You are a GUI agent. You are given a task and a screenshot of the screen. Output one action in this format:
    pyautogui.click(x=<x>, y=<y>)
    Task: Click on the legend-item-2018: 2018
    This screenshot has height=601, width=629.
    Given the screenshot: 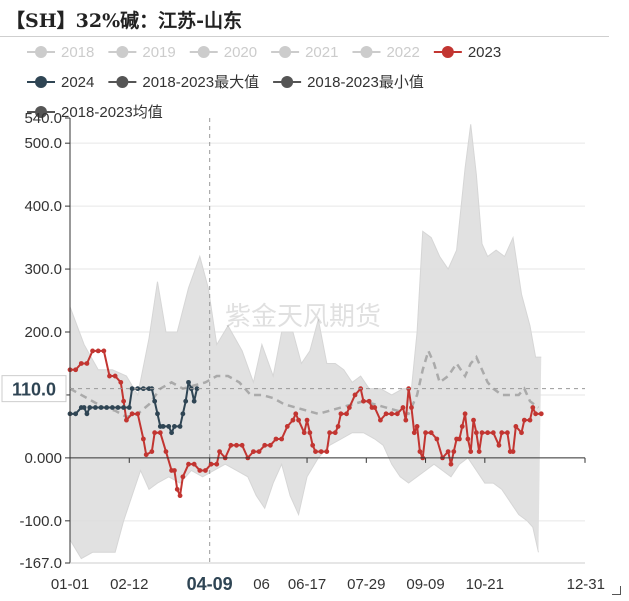 What is the action you would take?
    pyautogui.click(x=60, y=52)
    